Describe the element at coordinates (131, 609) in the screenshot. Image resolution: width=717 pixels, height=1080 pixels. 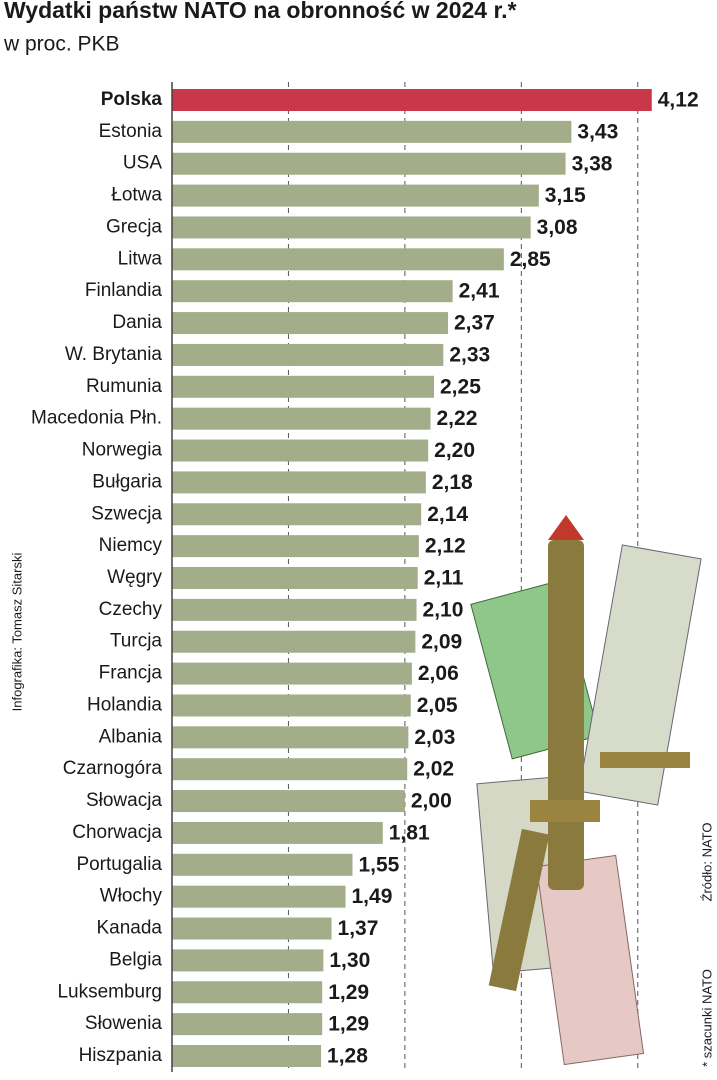
I see `category-label: Czechy` at that location.